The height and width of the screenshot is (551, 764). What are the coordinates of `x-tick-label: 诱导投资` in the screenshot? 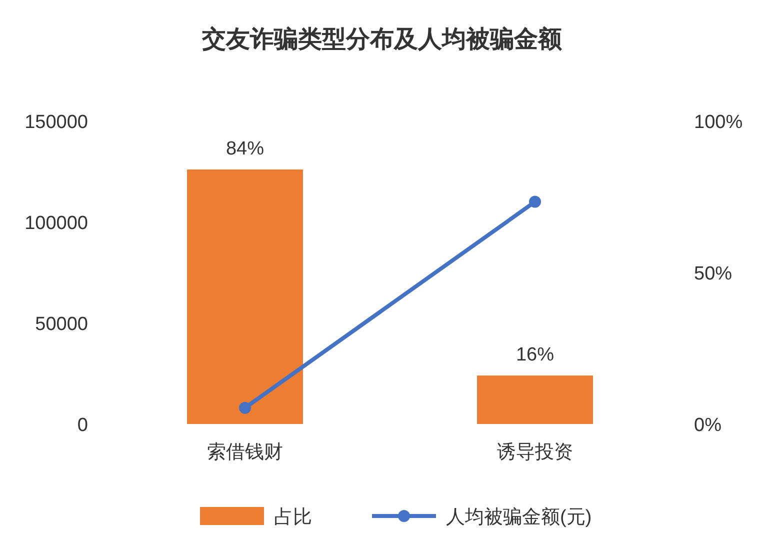 It's located at (535, 452).